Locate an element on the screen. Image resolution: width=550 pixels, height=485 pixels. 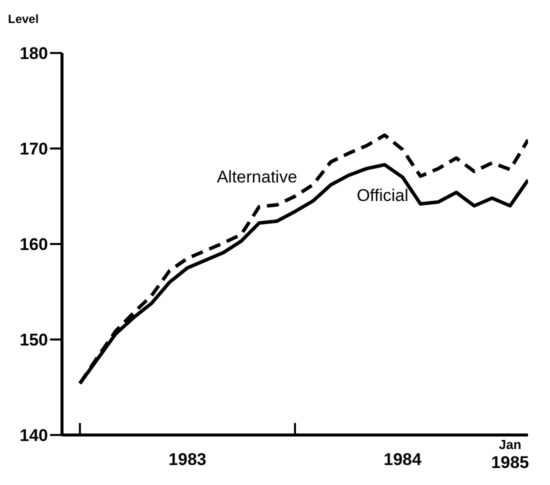
x-tick-label: 1984 is located at coordinates (403, 459).